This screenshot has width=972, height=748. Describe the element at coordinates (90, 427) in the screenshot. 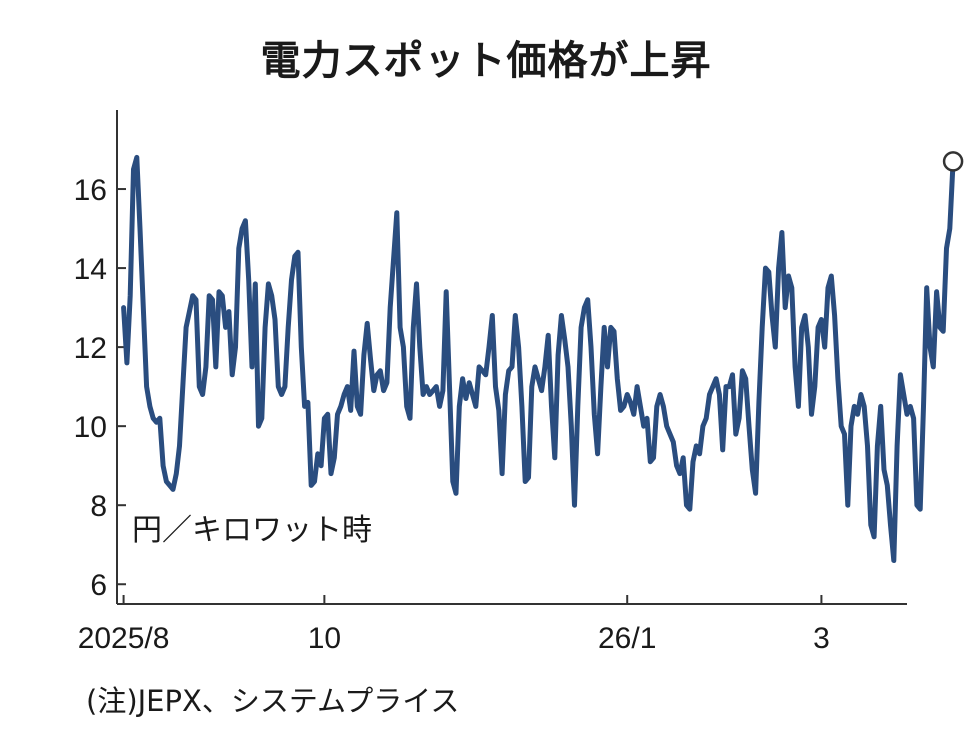

I see `y-tick-label: 10` at that location.